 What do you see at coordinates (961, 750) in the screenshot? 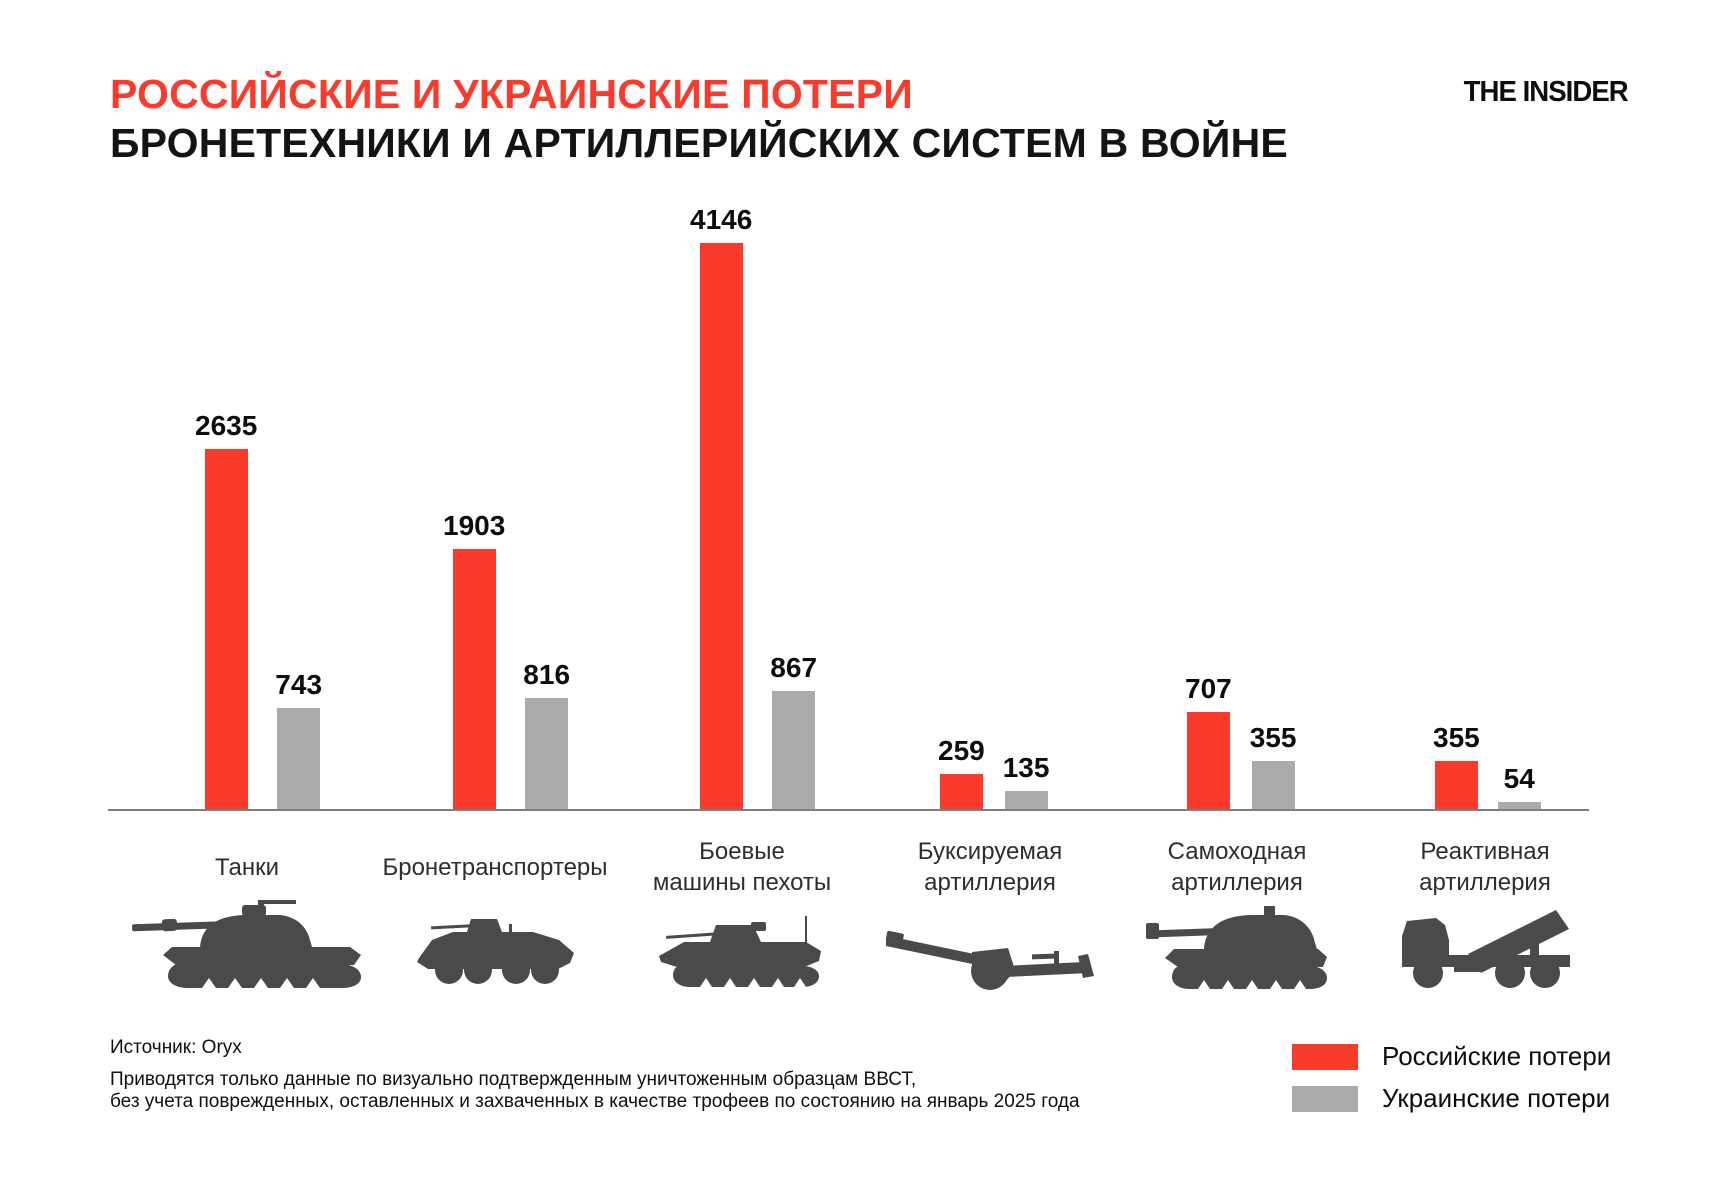
I see `bar-value-label: 259` at bounding box center [961, 750].